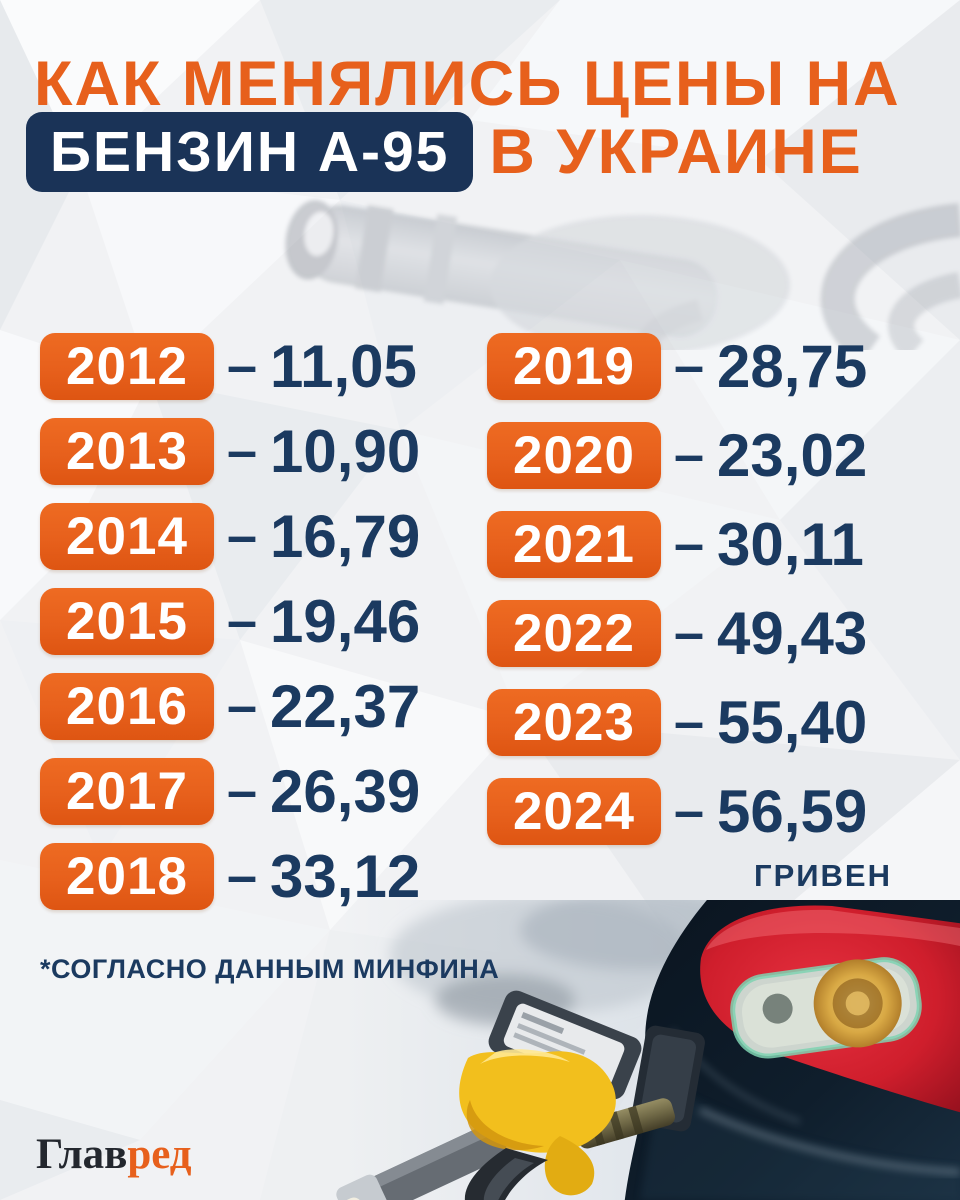  What do you see at coordinates (127, 706) in the screenshot?
I see `year-badge: 2016` at bounding box center [127, 706].